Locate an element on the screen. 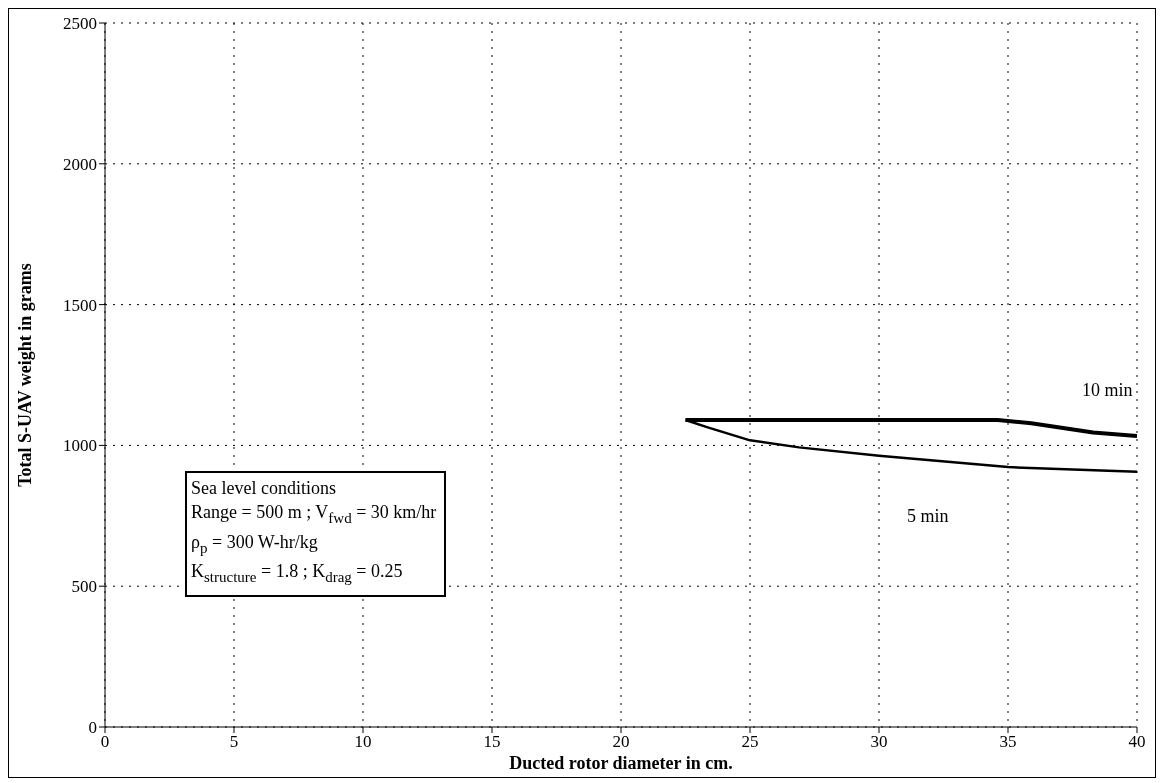 This screenshot has width=1164, height=783. y-tick-label: 2500 is located at coordinates (80, 24).